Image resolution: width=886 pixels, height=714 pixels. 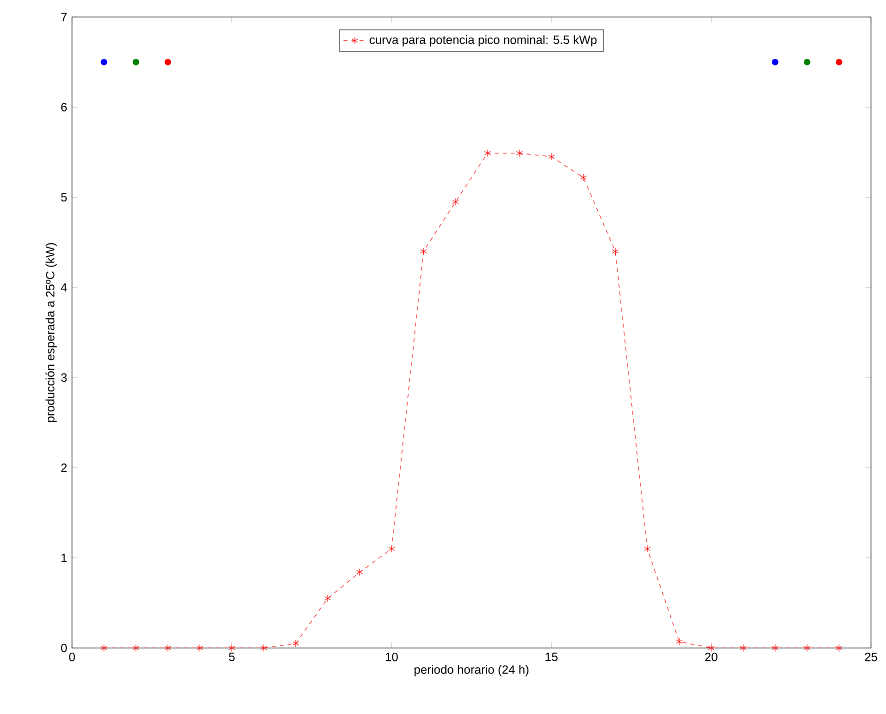 What do you see at coordinates (64, 107) in the screenshot?
I see `y-tick-label: 6` at bounding box center [64, 107].